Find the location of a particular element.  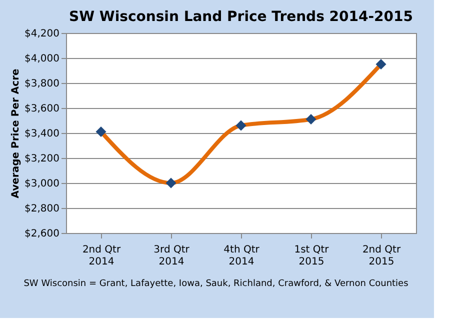

y-tick-label: $3,600 is located at coordinates (42, 109).